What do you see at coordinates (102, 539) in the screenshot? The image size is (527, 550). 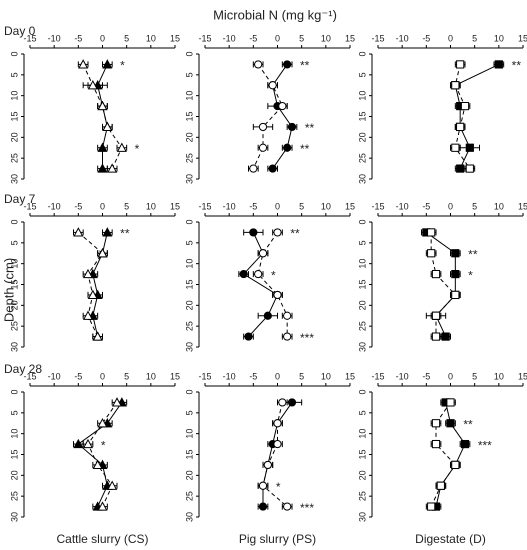 I see `column-label: Cattle slurry (CS)` at bounding box center [102, 539].